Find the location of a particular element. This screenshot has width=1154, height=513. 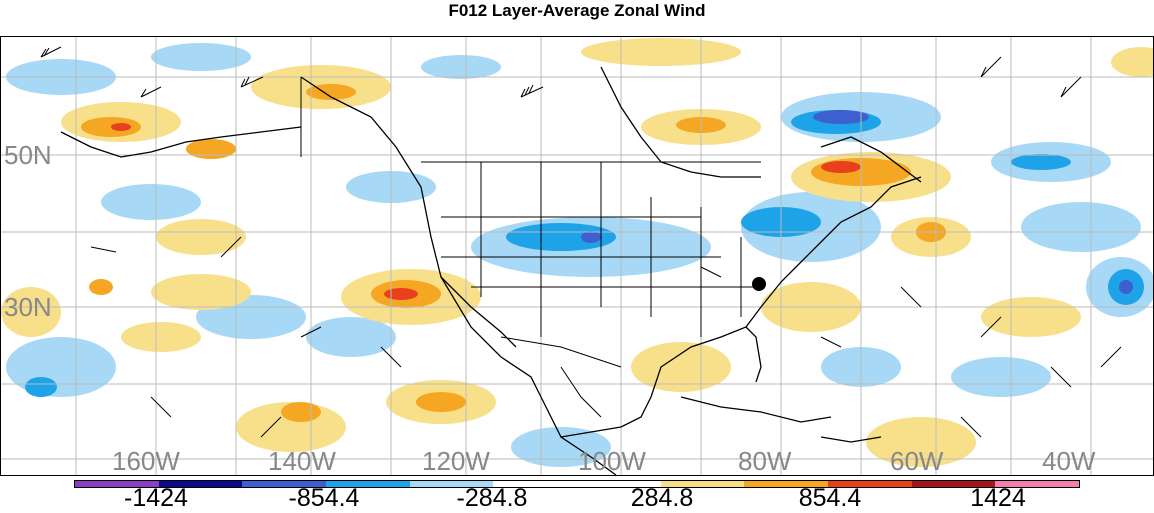

location-marker is located at coordinates (759, 284).